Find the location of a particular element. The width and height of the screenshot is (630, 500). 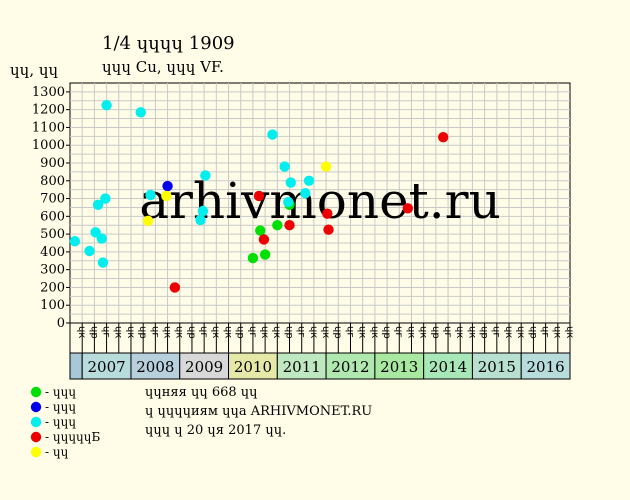

legend-label: - ɥɥɥɥɥБ is located at coordinates (73, 437).